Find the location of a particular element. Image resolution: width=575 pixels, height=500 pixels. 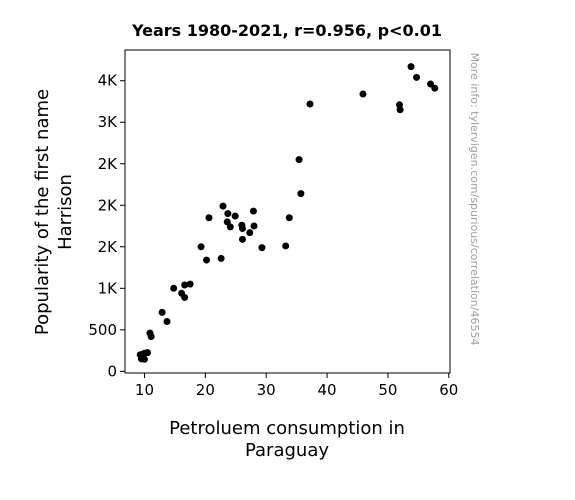

x-tick-label: 40 is located at coordinates (327, 390).